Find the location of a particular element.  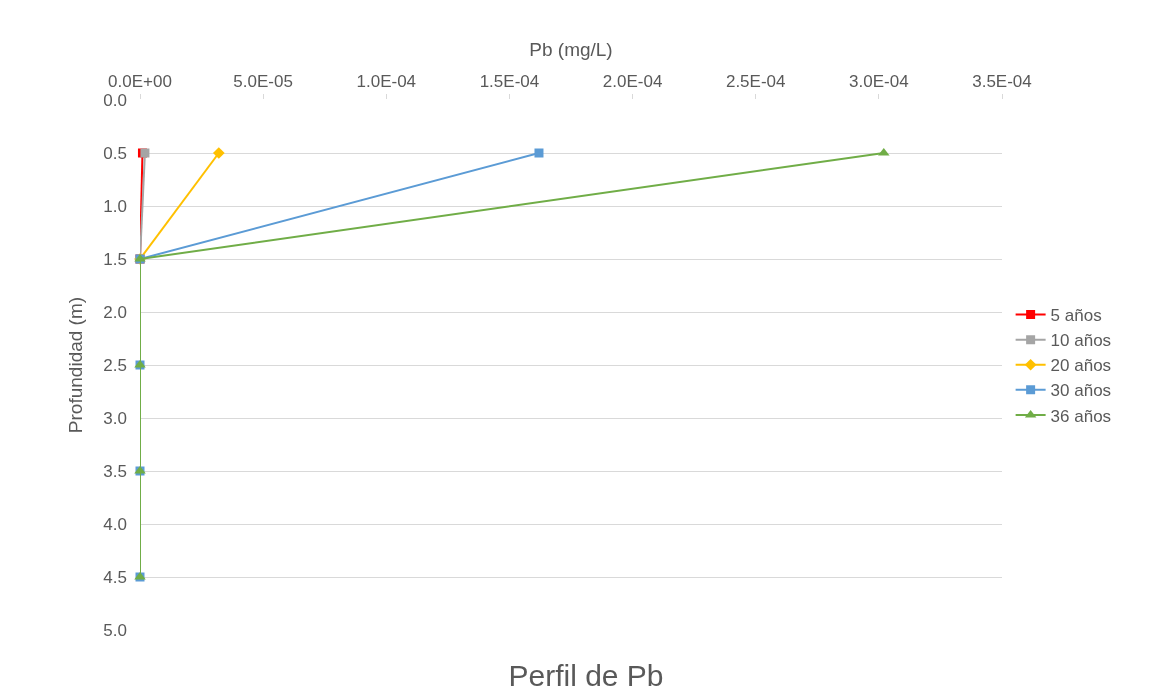

legend-label: 20 años is located at coordinates (1081, 366).